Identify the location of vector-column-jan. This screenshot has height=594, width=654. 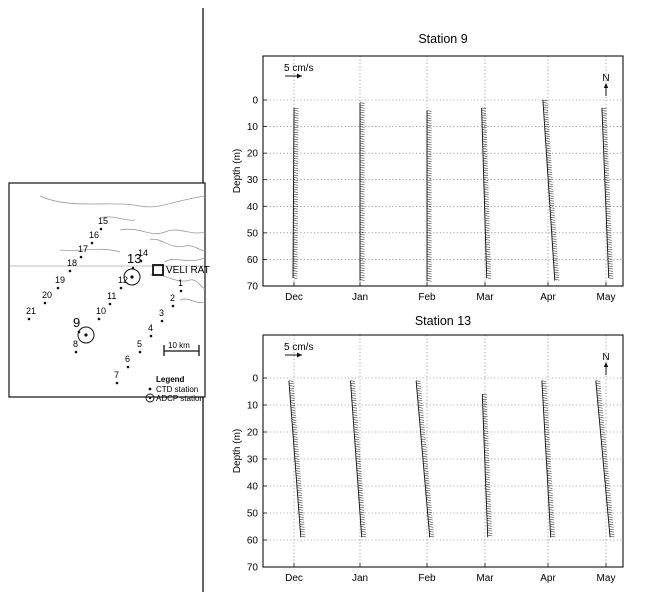
(362, 191).